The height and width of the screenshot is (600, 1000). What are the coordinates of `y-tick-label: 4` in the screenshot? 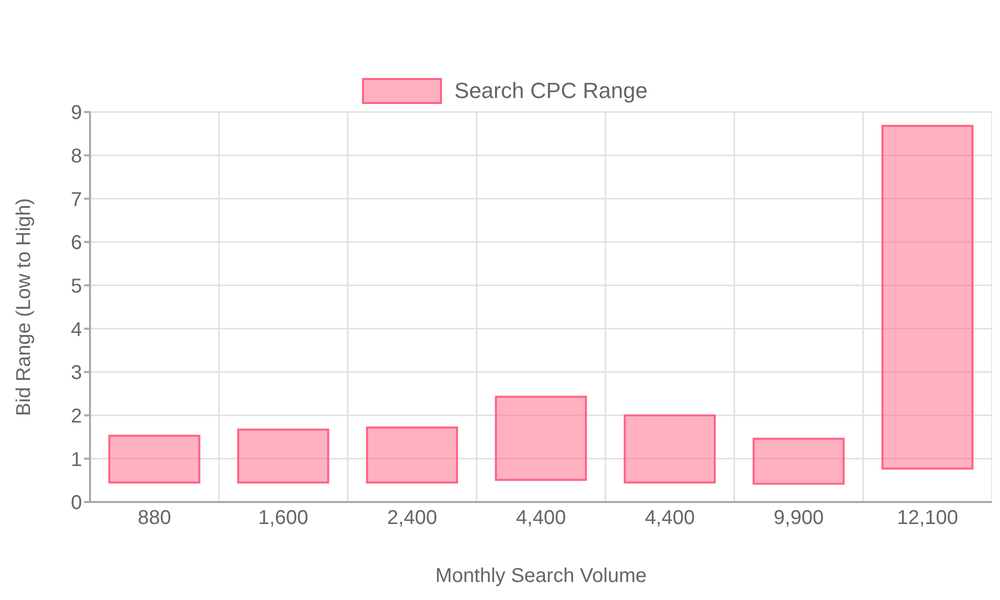 It's located at (76, 329).